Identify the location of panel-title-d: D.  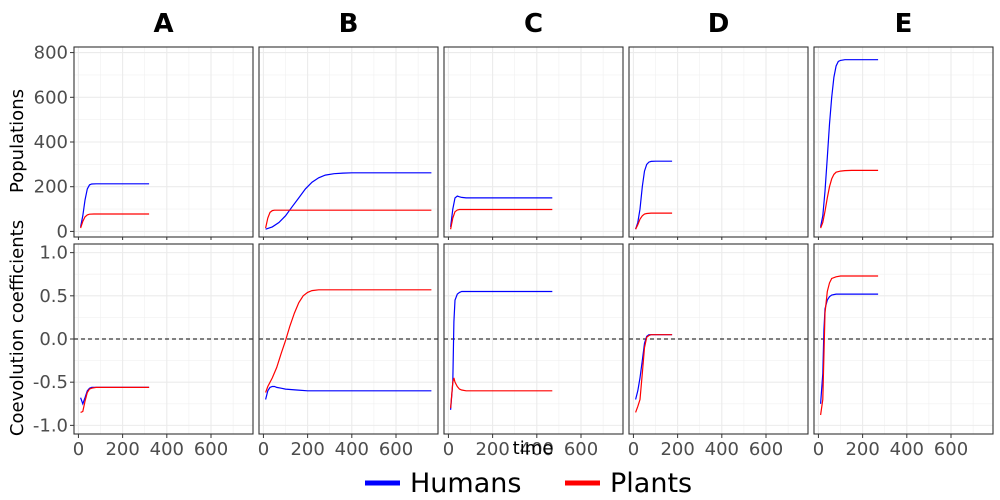
(719, 24).